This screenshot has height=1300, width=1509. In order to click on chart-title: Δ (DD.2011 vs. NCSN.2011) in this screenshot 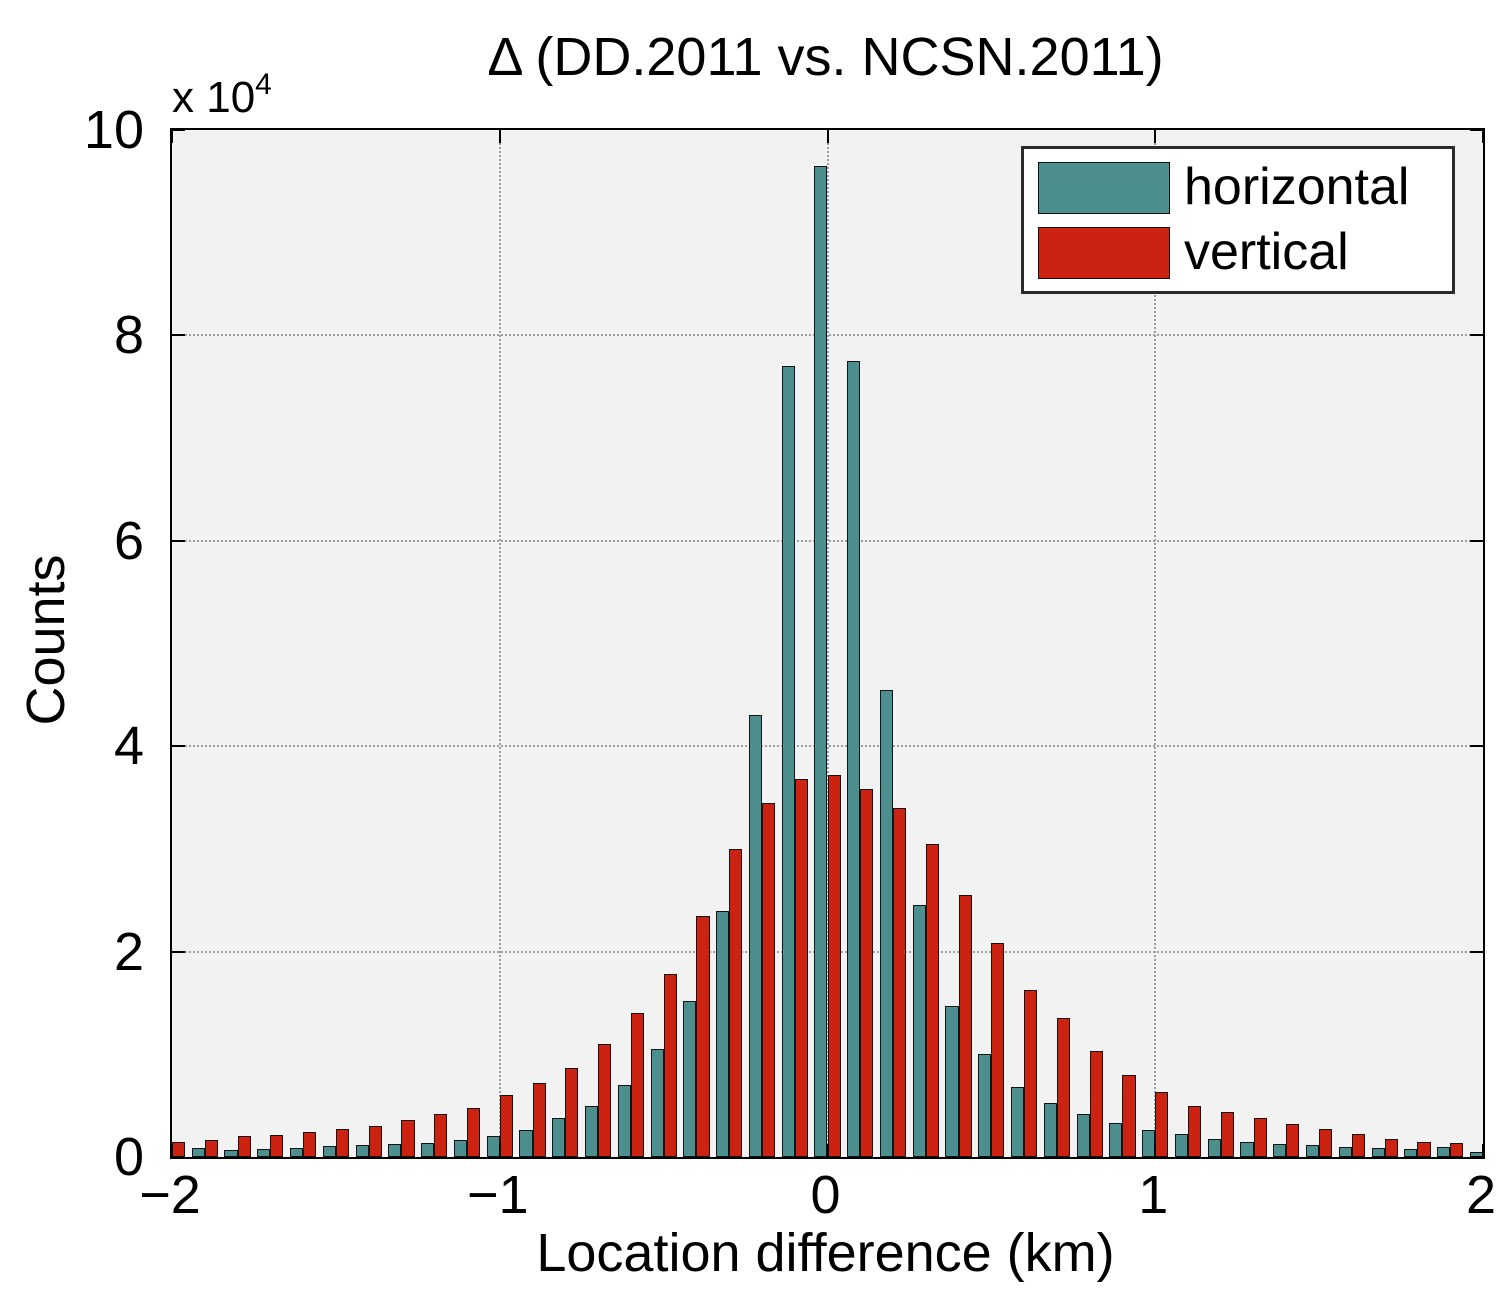, I will do `click(825, 57)`.